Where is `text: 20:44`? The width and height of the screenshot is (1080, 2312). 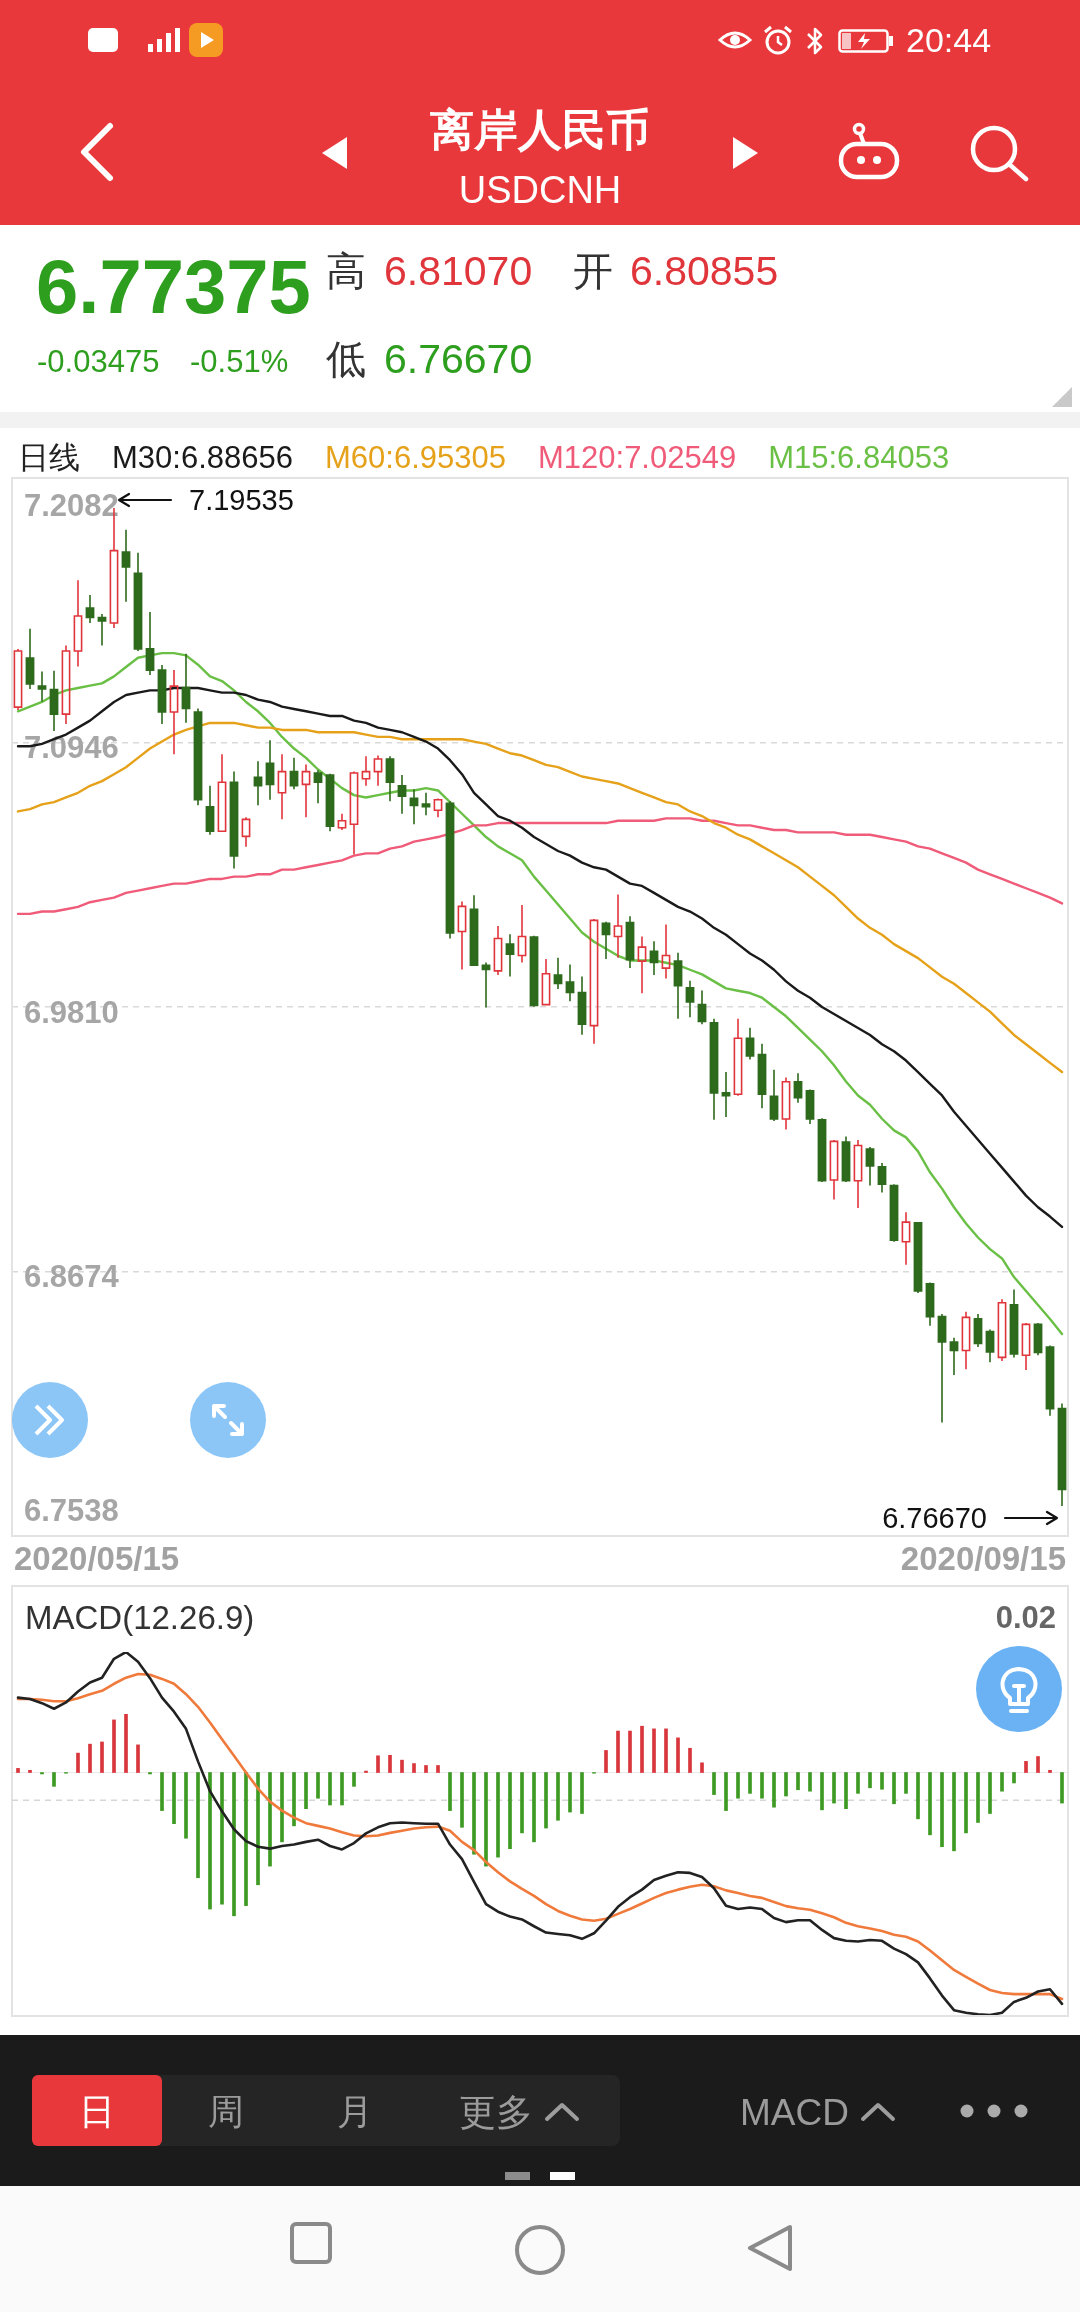
text: 20:44 is located at coordinates (949, 40).